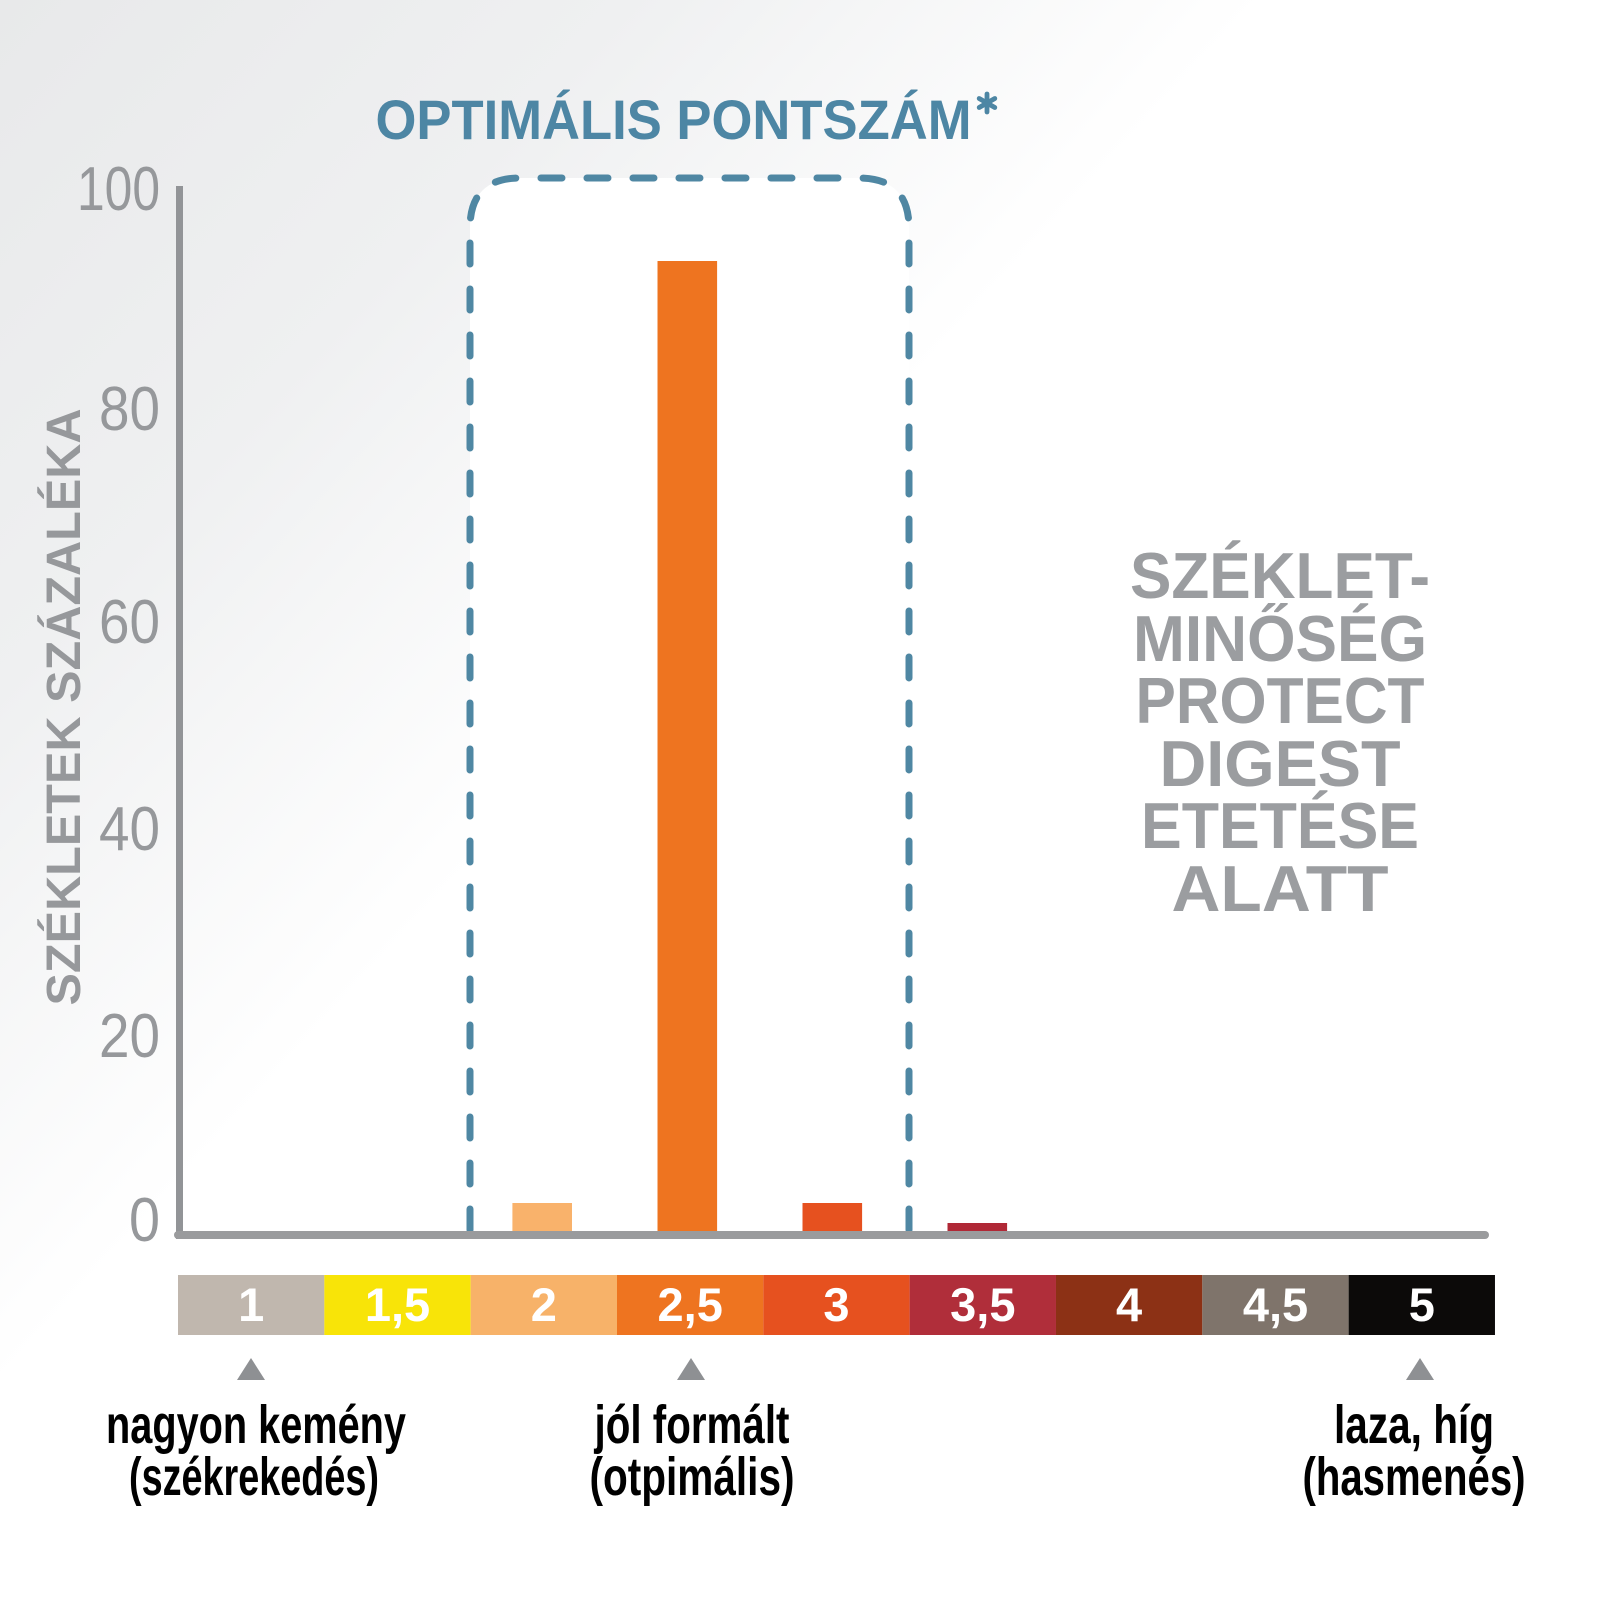 This screenshot has height=1600, width=1600. I want to click on svg-text: MINŐSÉG, so click(1280, 638).